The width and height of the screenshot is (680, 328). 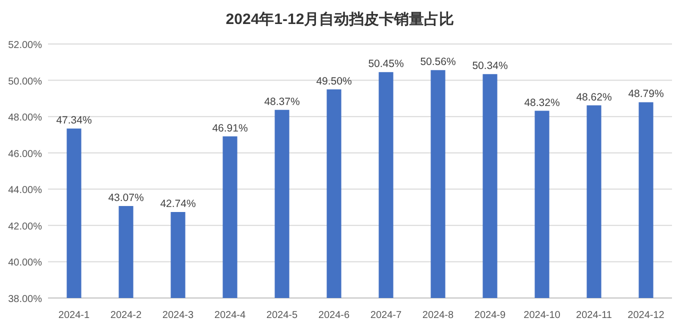 I want to click on y-tick-label: 44.00%, so click(x=25, y=190).